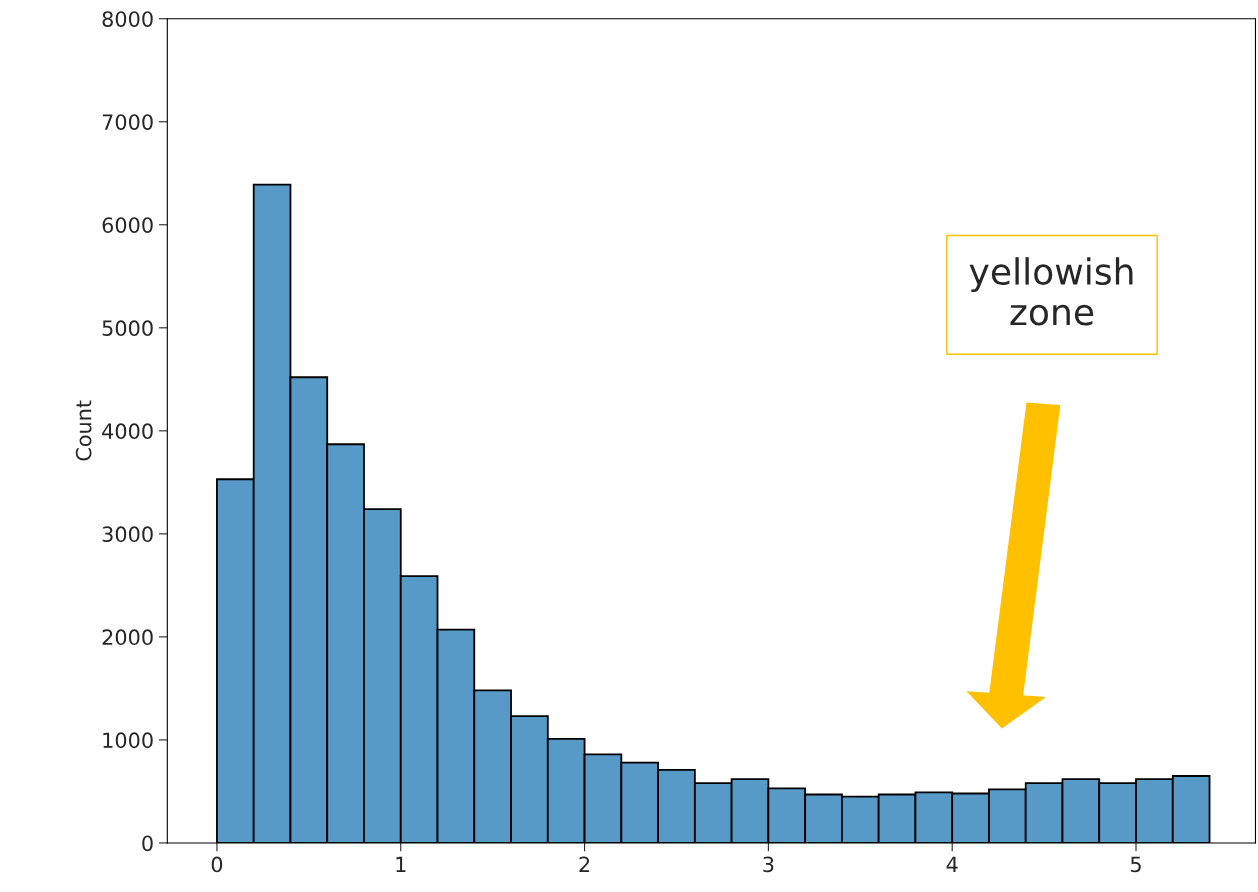  Describe the element at coordinates (128, 740) in the screenshot. I see `y-tick-label: 1000` at that location.